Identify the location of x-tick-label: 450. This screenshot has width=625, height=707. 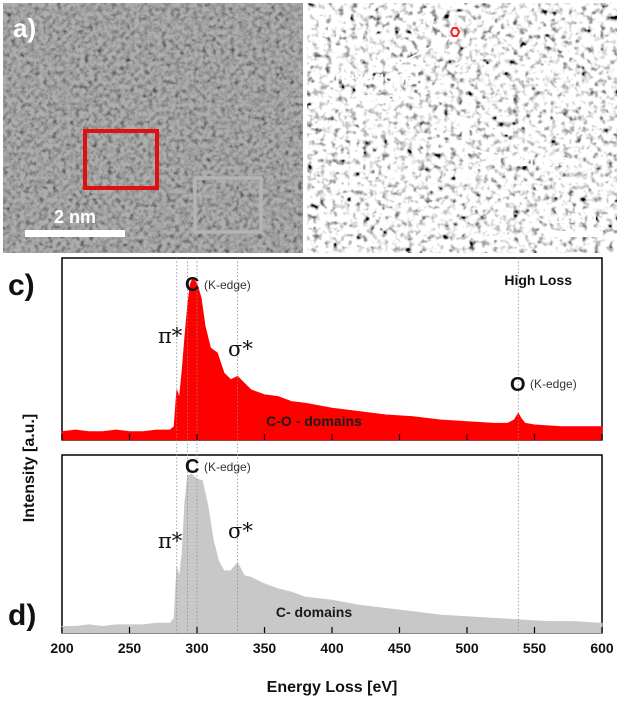
(400, 648).